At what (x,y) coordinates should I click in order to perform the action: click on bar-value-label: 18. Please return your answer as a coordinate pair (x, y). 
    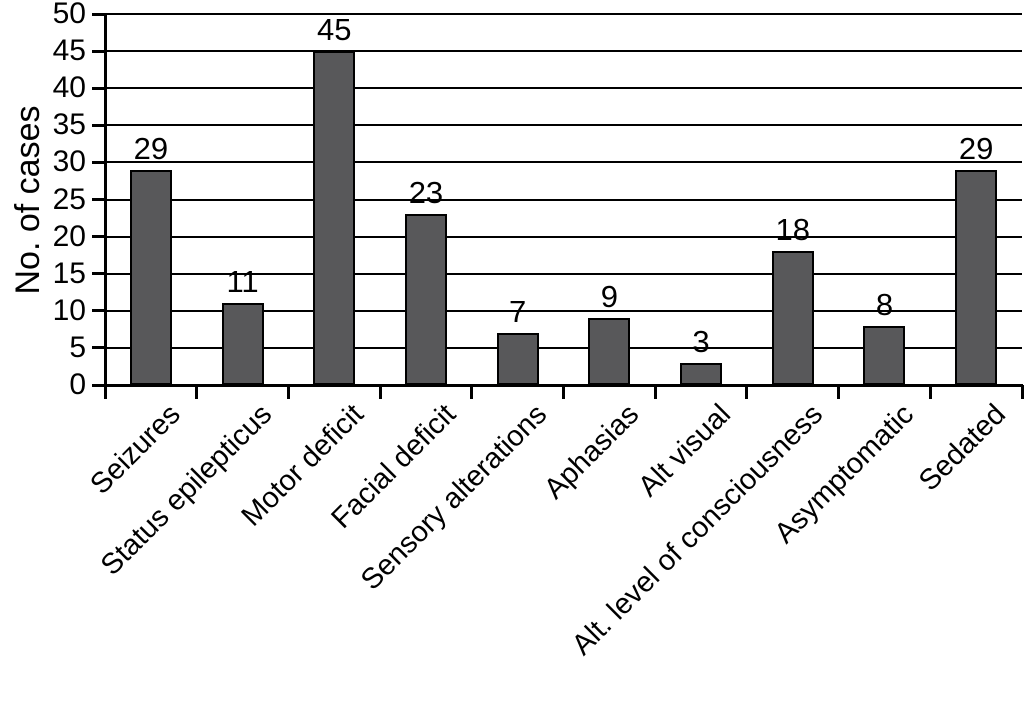
    Looking at the image, I should click on (792, 230).